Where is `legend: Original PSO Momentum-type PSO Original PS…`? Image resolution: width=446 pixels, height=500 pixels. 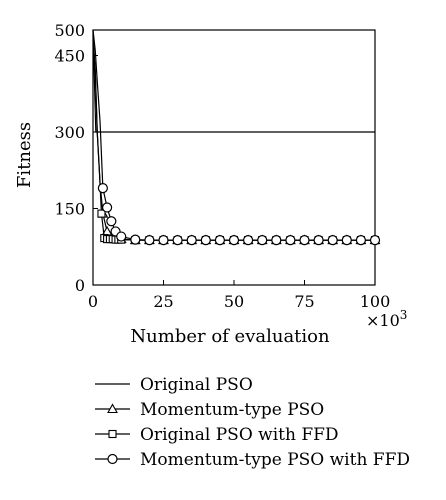 legend: Original PSO Momentum-type PSO Original PS… is located at coordinates (252, 422).